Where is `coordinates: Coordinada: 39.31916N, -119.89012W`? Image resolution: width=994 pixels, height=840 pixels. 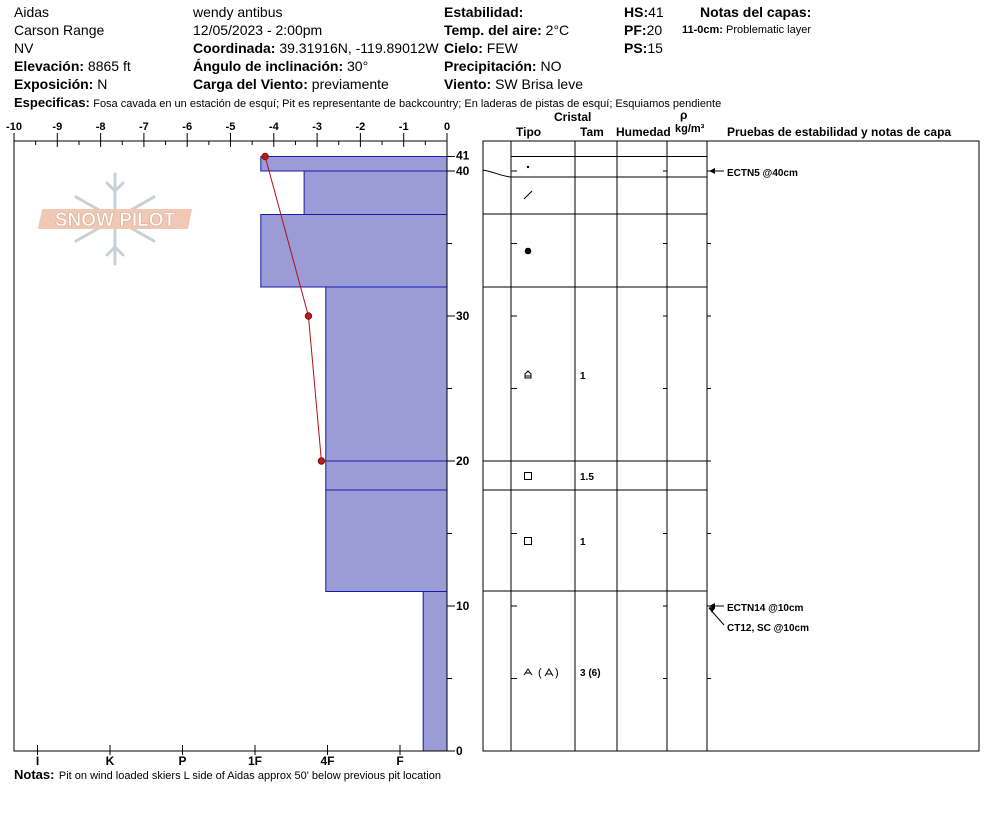 coordinates: Coordinada: 39.31916N, -119.89012W is located at coordinates (316, 48).